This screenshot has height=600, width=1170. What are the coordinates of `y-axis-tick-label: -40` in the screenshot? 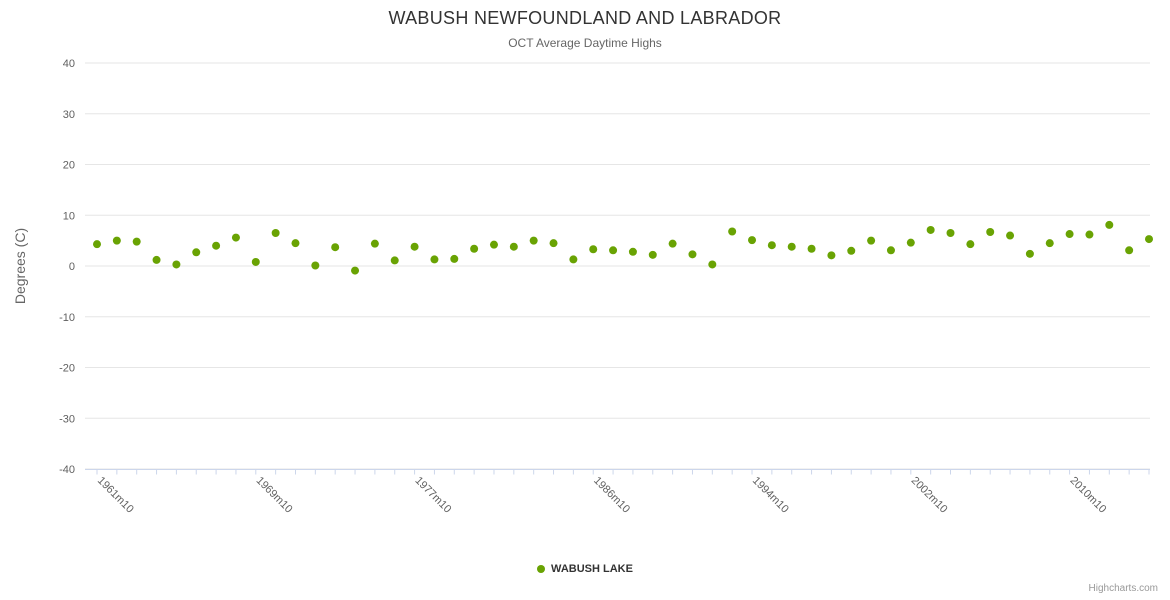 It's located at (67, 470).